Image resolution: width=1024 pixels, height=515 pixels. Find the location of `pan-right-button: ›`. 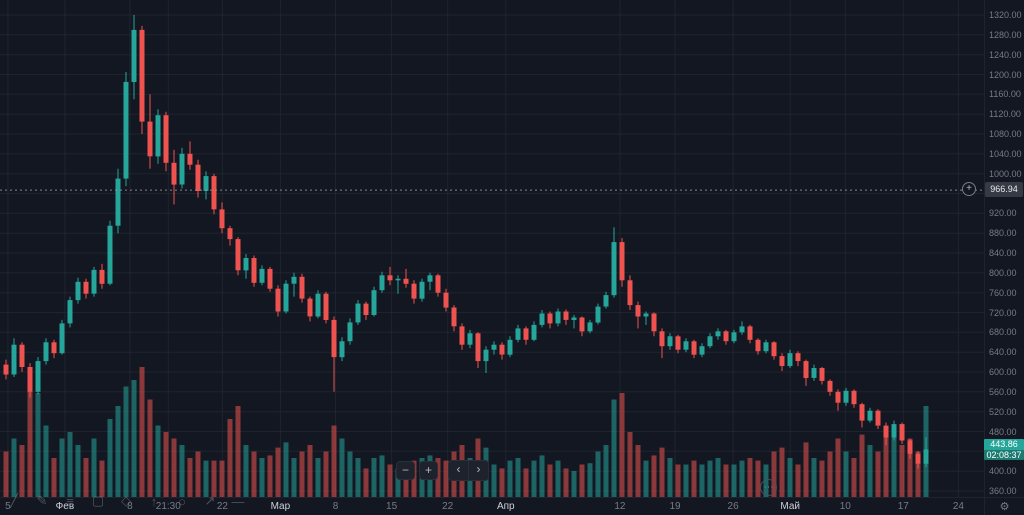

pan-right-button: › is located at coordinates (478, 469).